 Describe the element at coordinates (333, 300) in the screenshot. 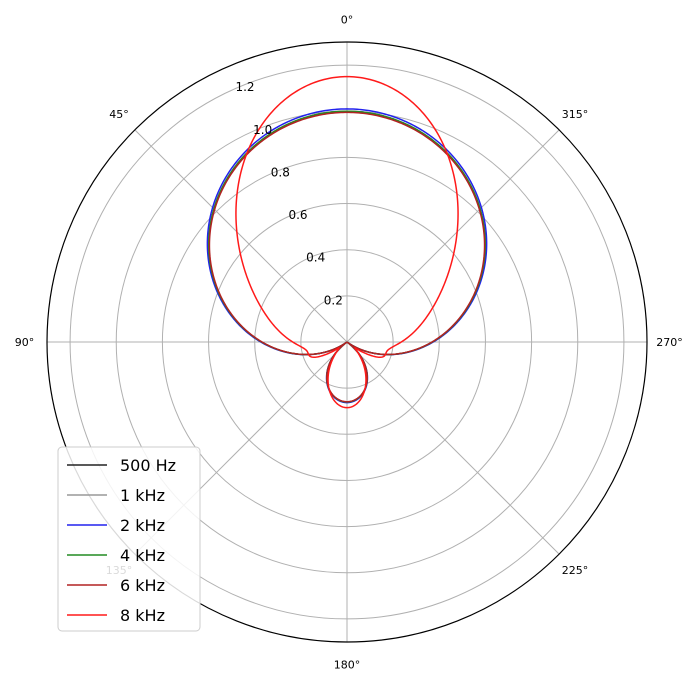

I see `radial-tick-label: 0.2` at that location.